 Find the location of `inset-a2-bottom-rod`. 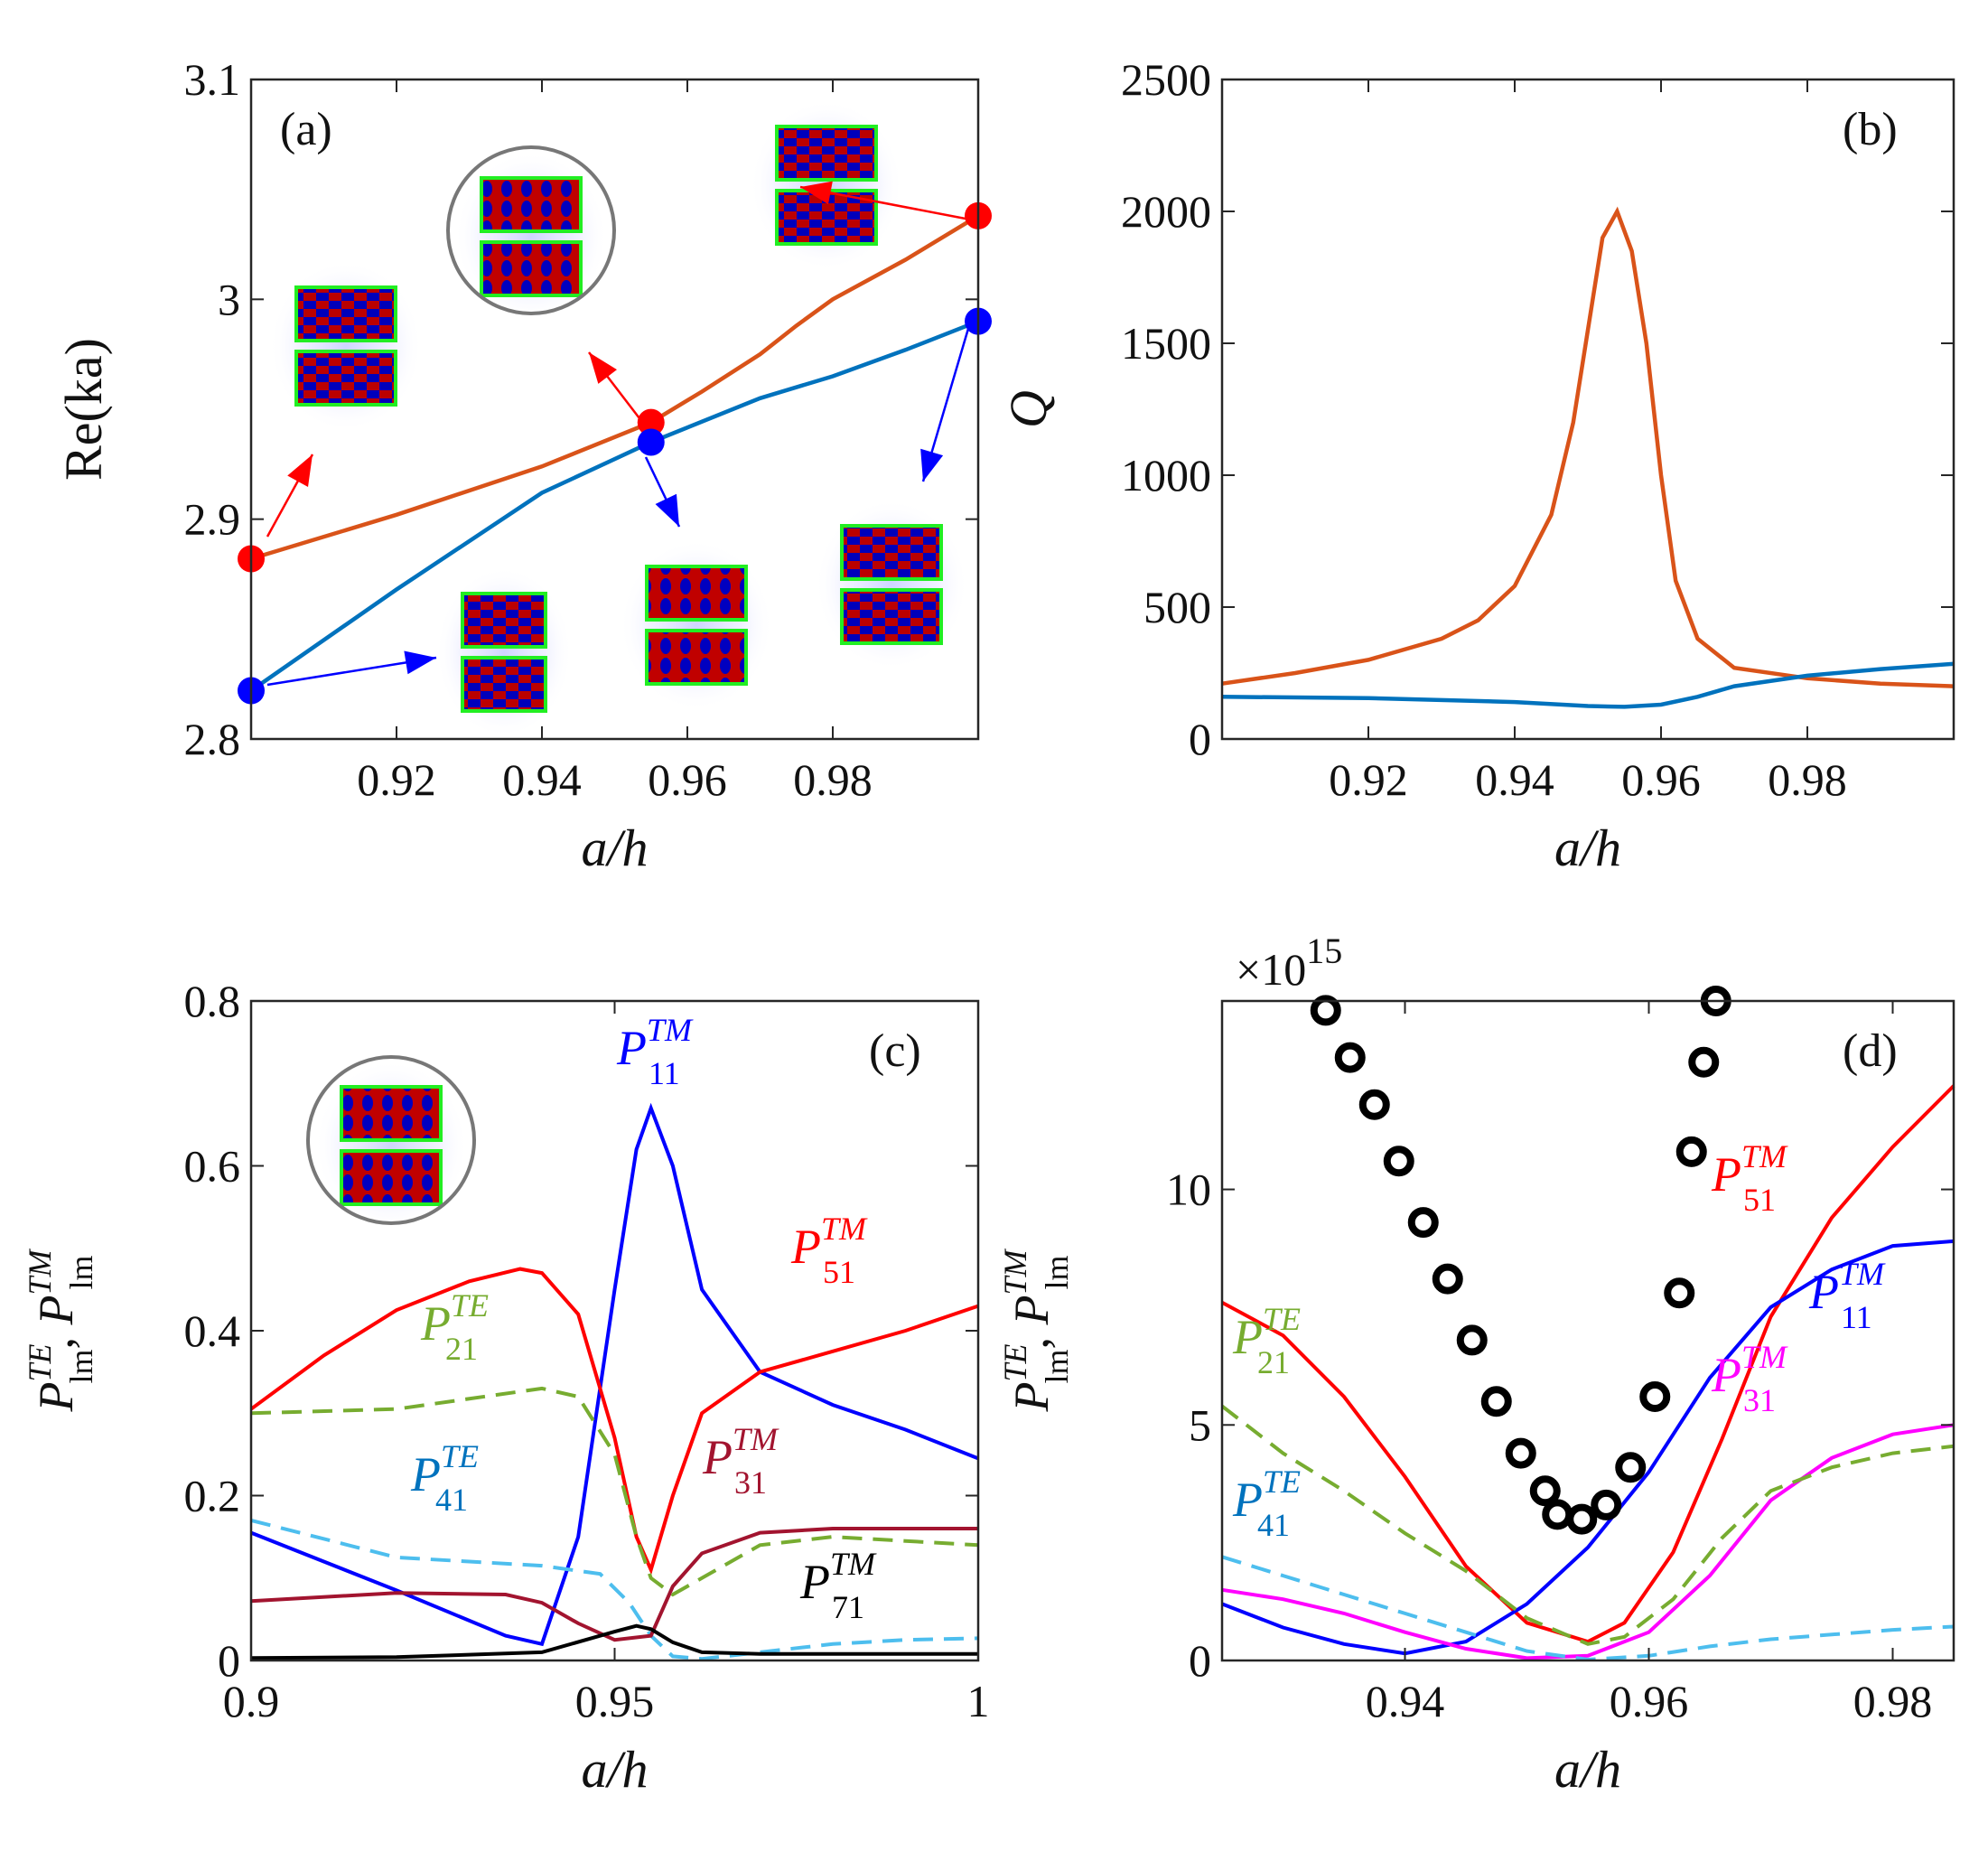

inset-a2-bottom-rod is located at coordinates (531, 268).